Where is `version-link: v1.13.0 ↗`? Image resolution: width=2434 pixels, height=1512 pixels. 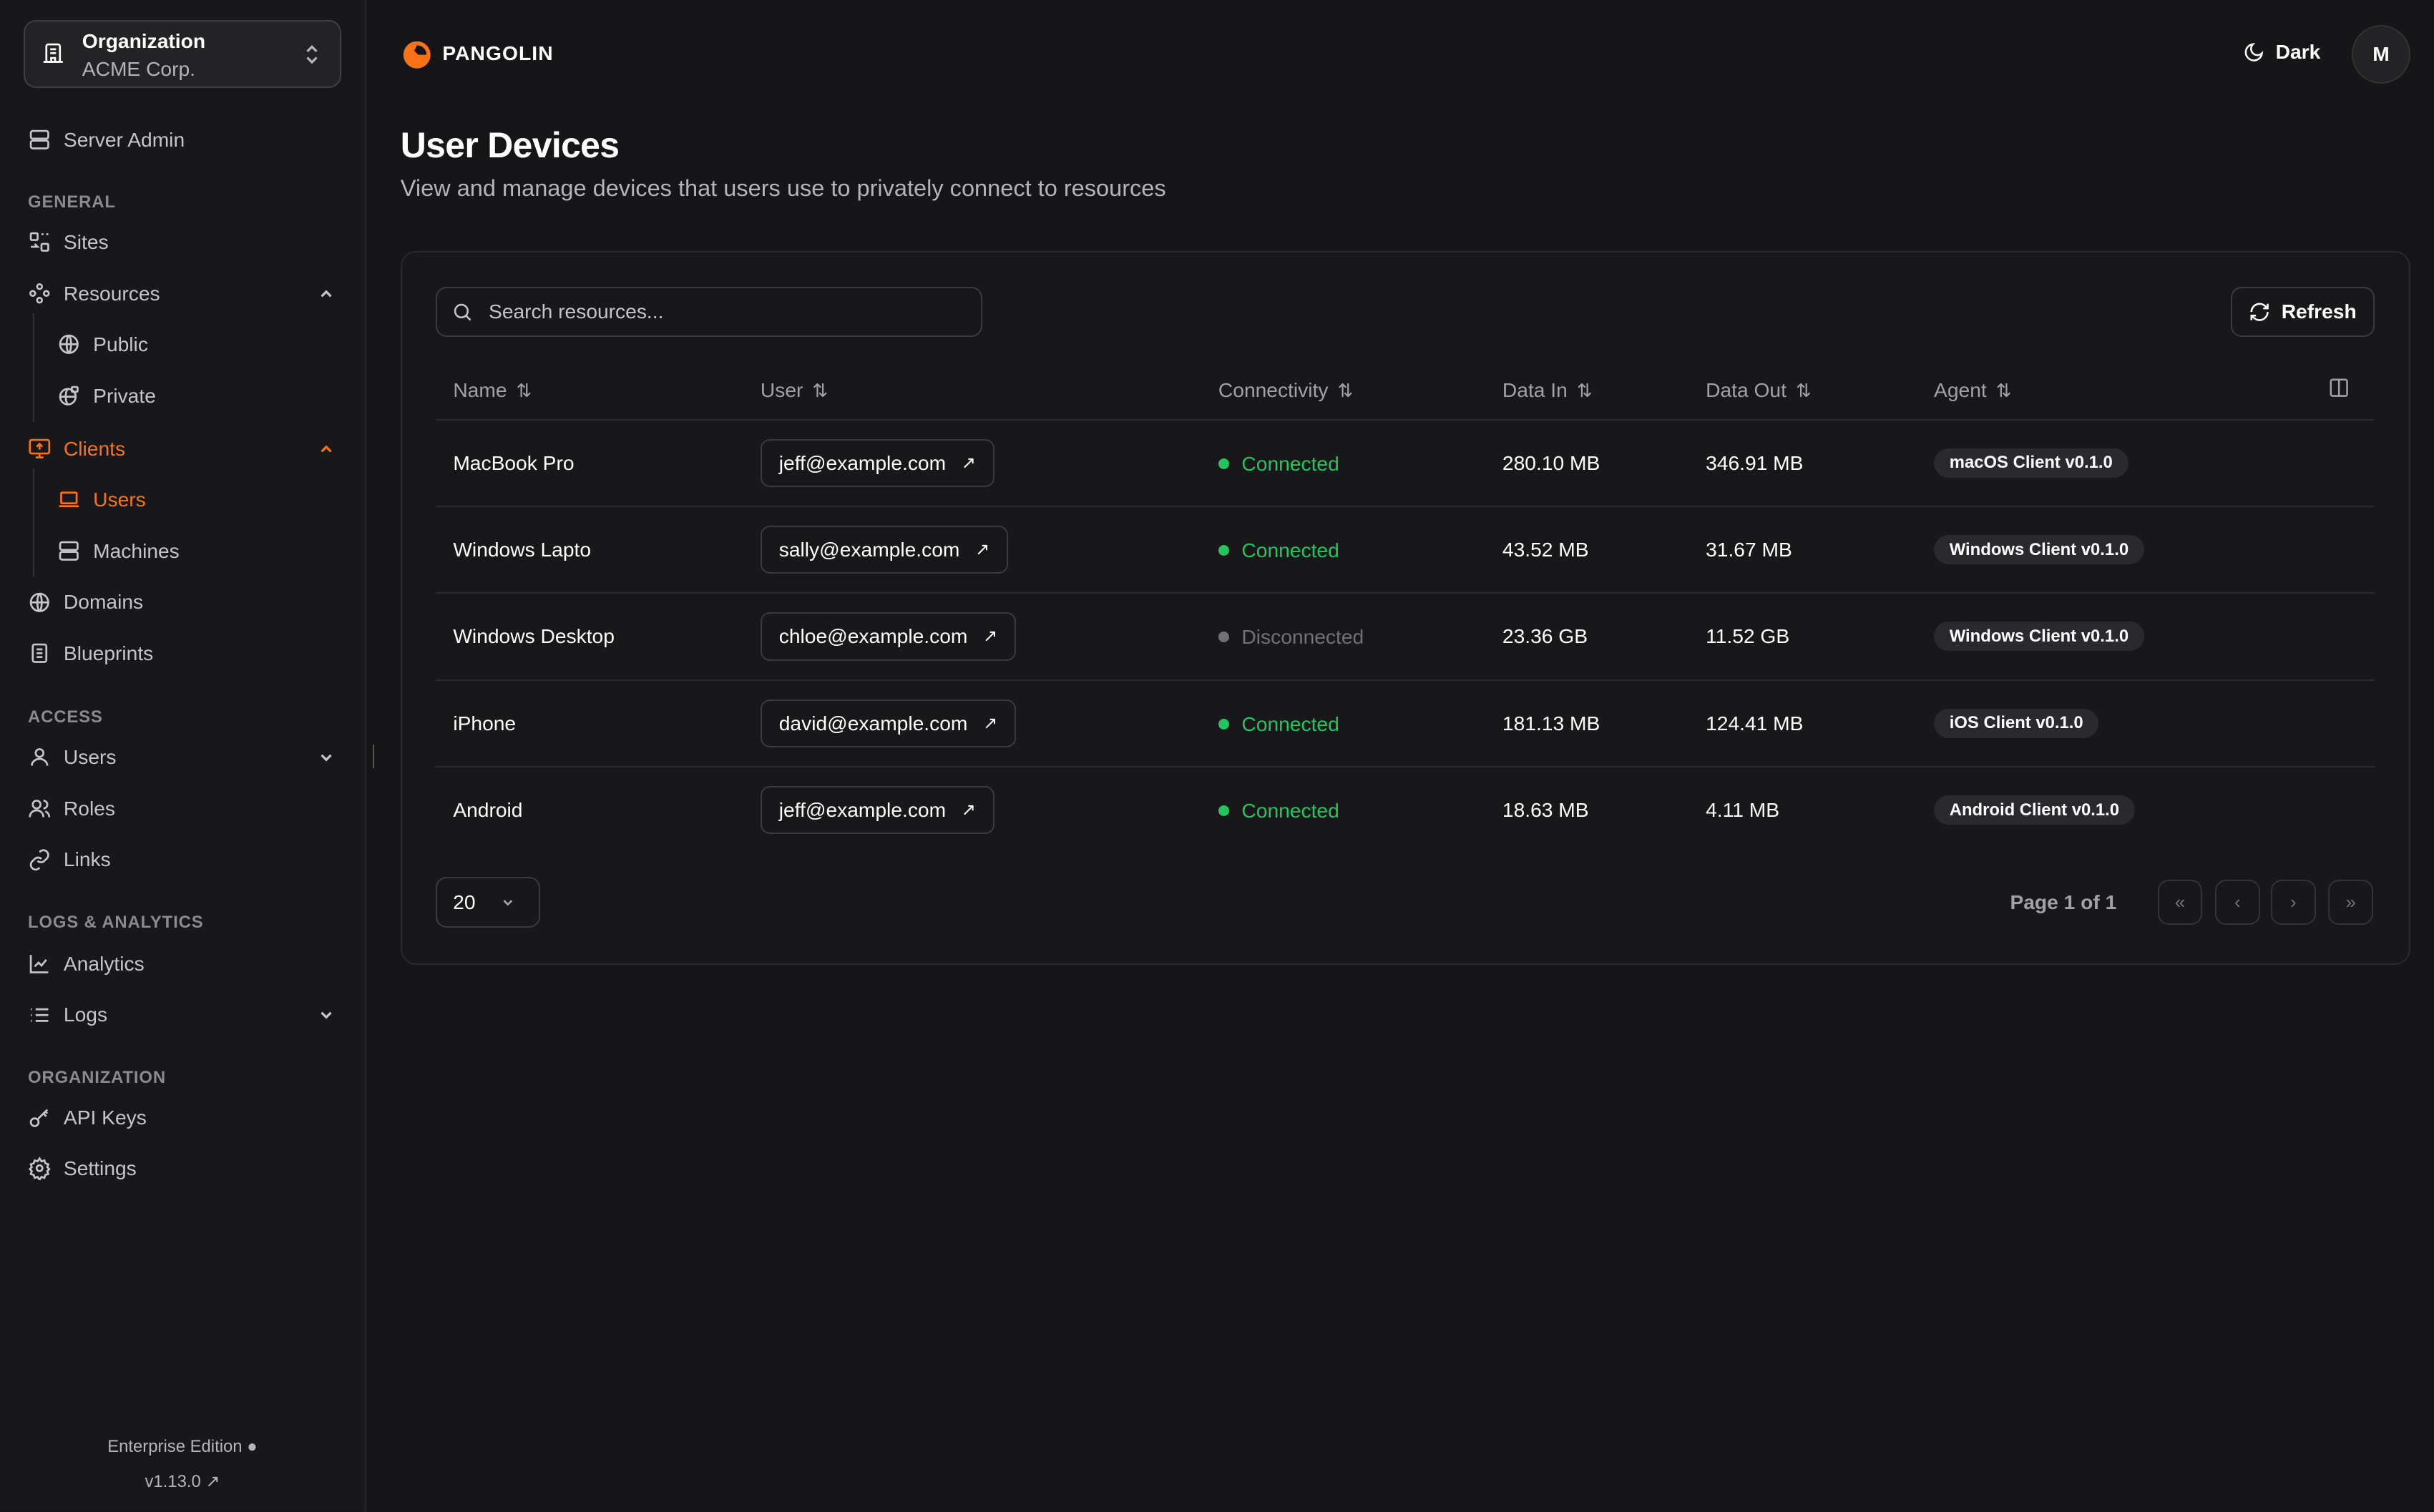 version-link: v1.13.0 ↗ is located at coordinates (182, 1481).